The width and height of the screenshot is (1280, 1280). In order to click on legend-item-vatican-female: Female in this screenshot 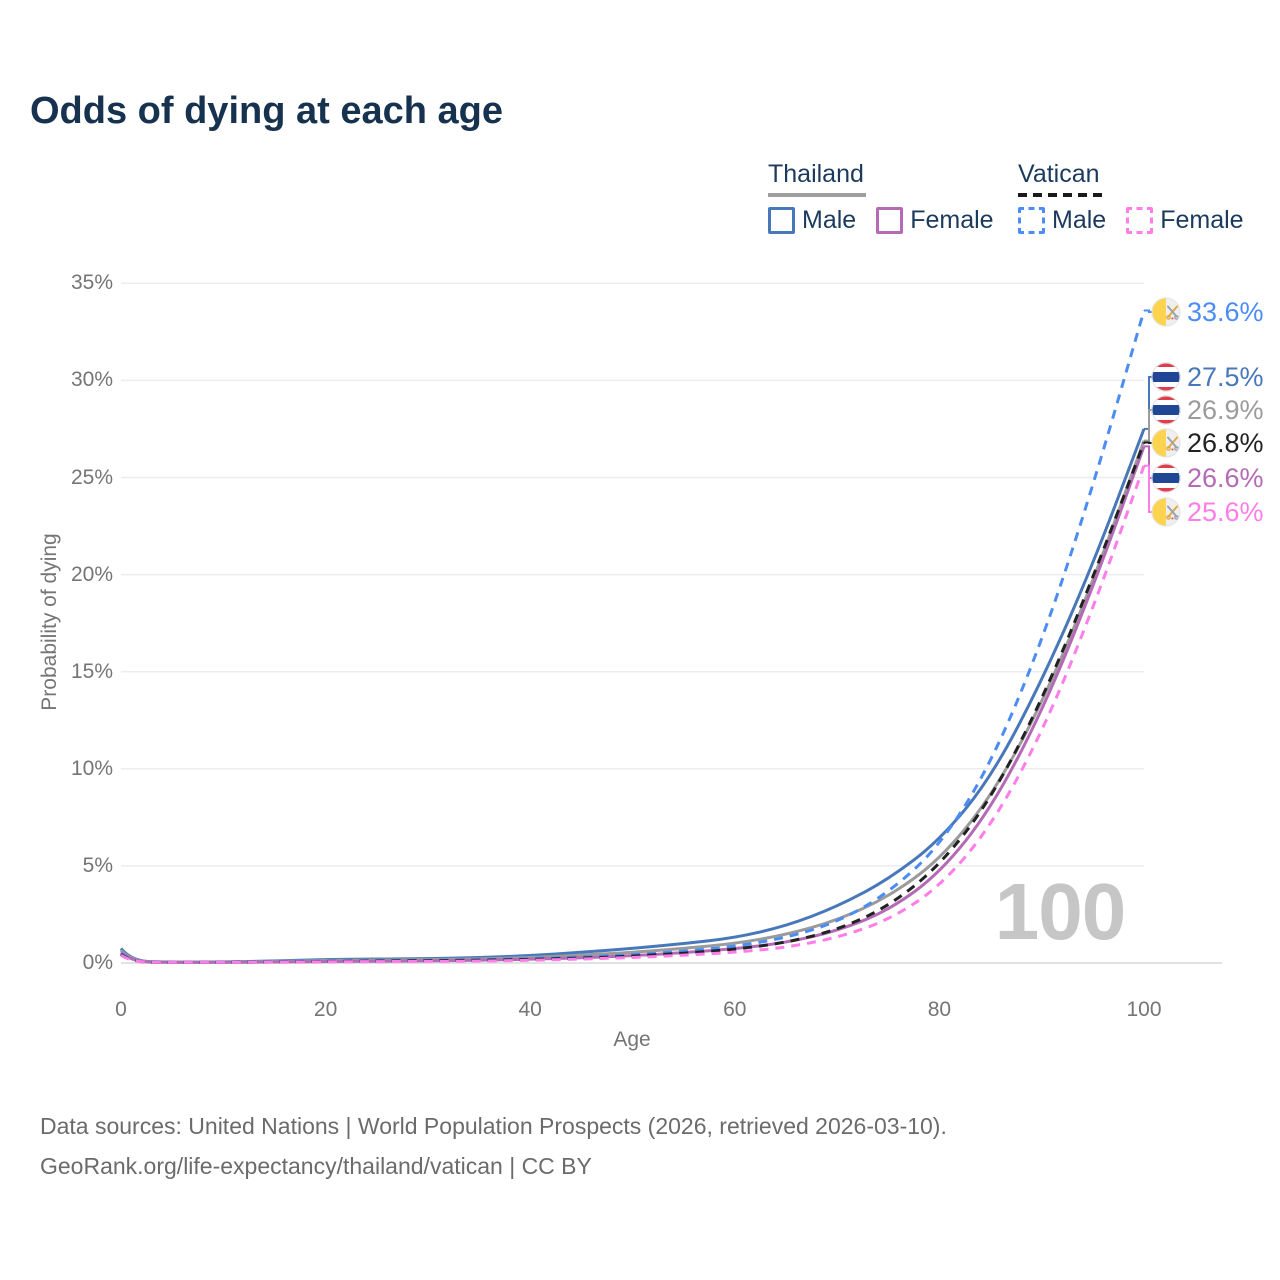, I will do `click(1185, 220)`.